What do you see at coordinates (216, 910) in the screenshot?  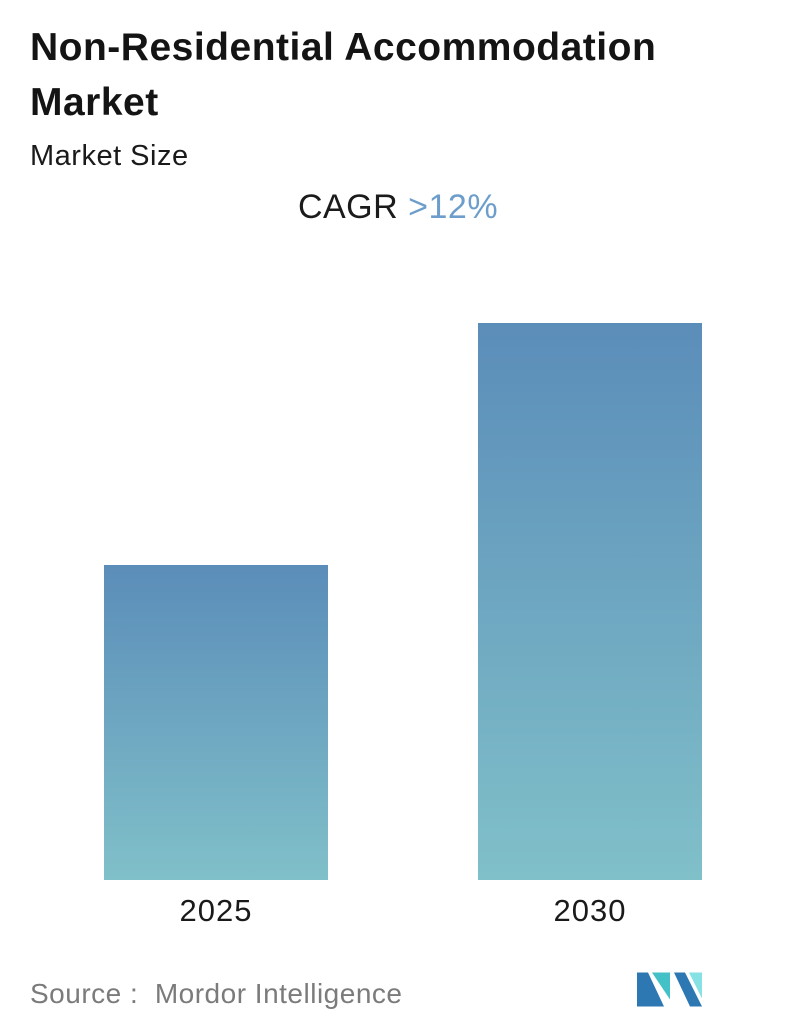 I see `category-label: 2025` at bounding box center [216, 910].